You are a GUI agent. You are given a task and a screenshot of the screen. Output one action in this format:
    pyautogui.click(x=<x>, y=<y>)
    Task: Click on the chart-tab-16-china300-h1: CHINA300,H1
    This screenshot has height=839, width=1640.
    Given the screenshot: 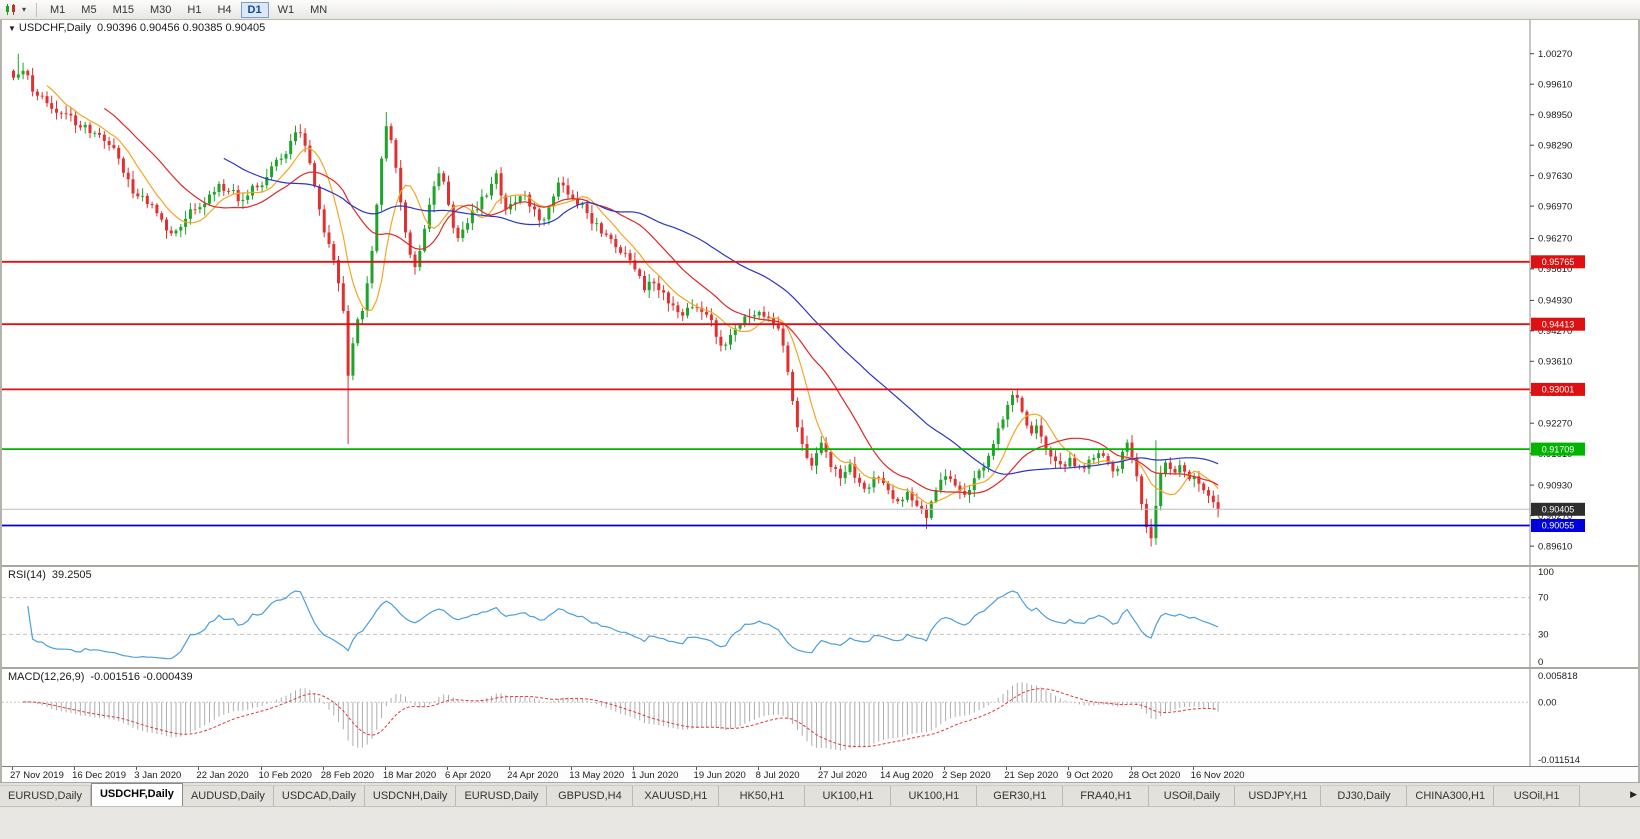 What is the action you would take?
    pyautogui.click(x=1451, y=795)
    